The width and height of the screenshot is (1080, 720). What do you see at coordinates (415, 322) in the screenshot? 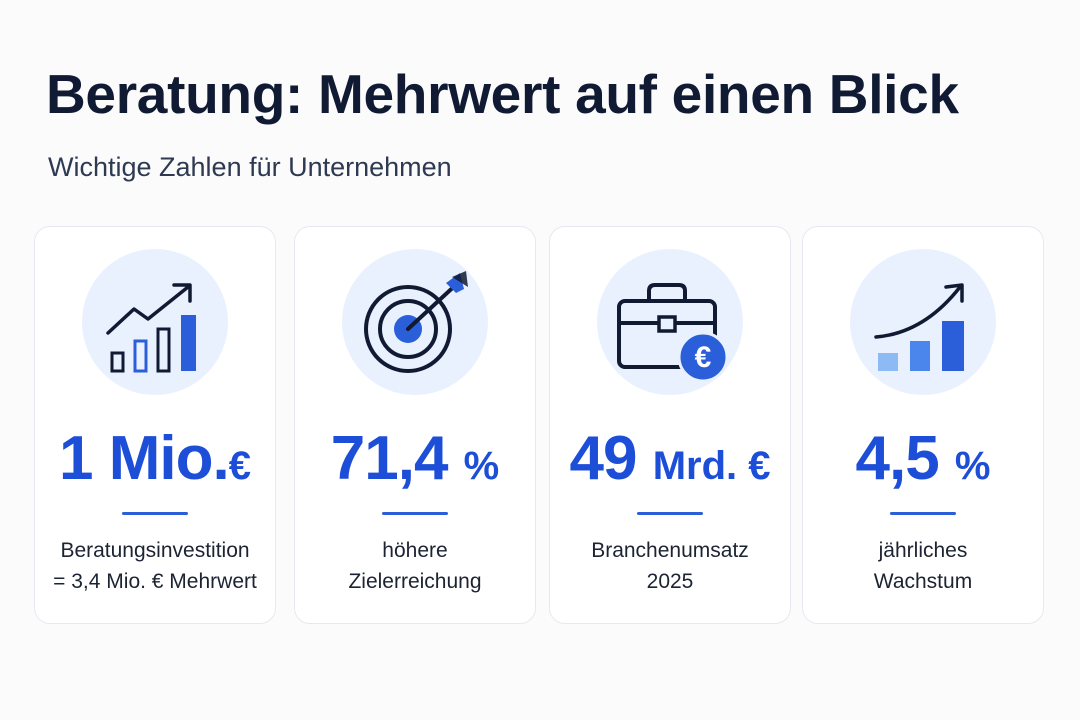
I see `target-icon` at bounding box center [415, 322].